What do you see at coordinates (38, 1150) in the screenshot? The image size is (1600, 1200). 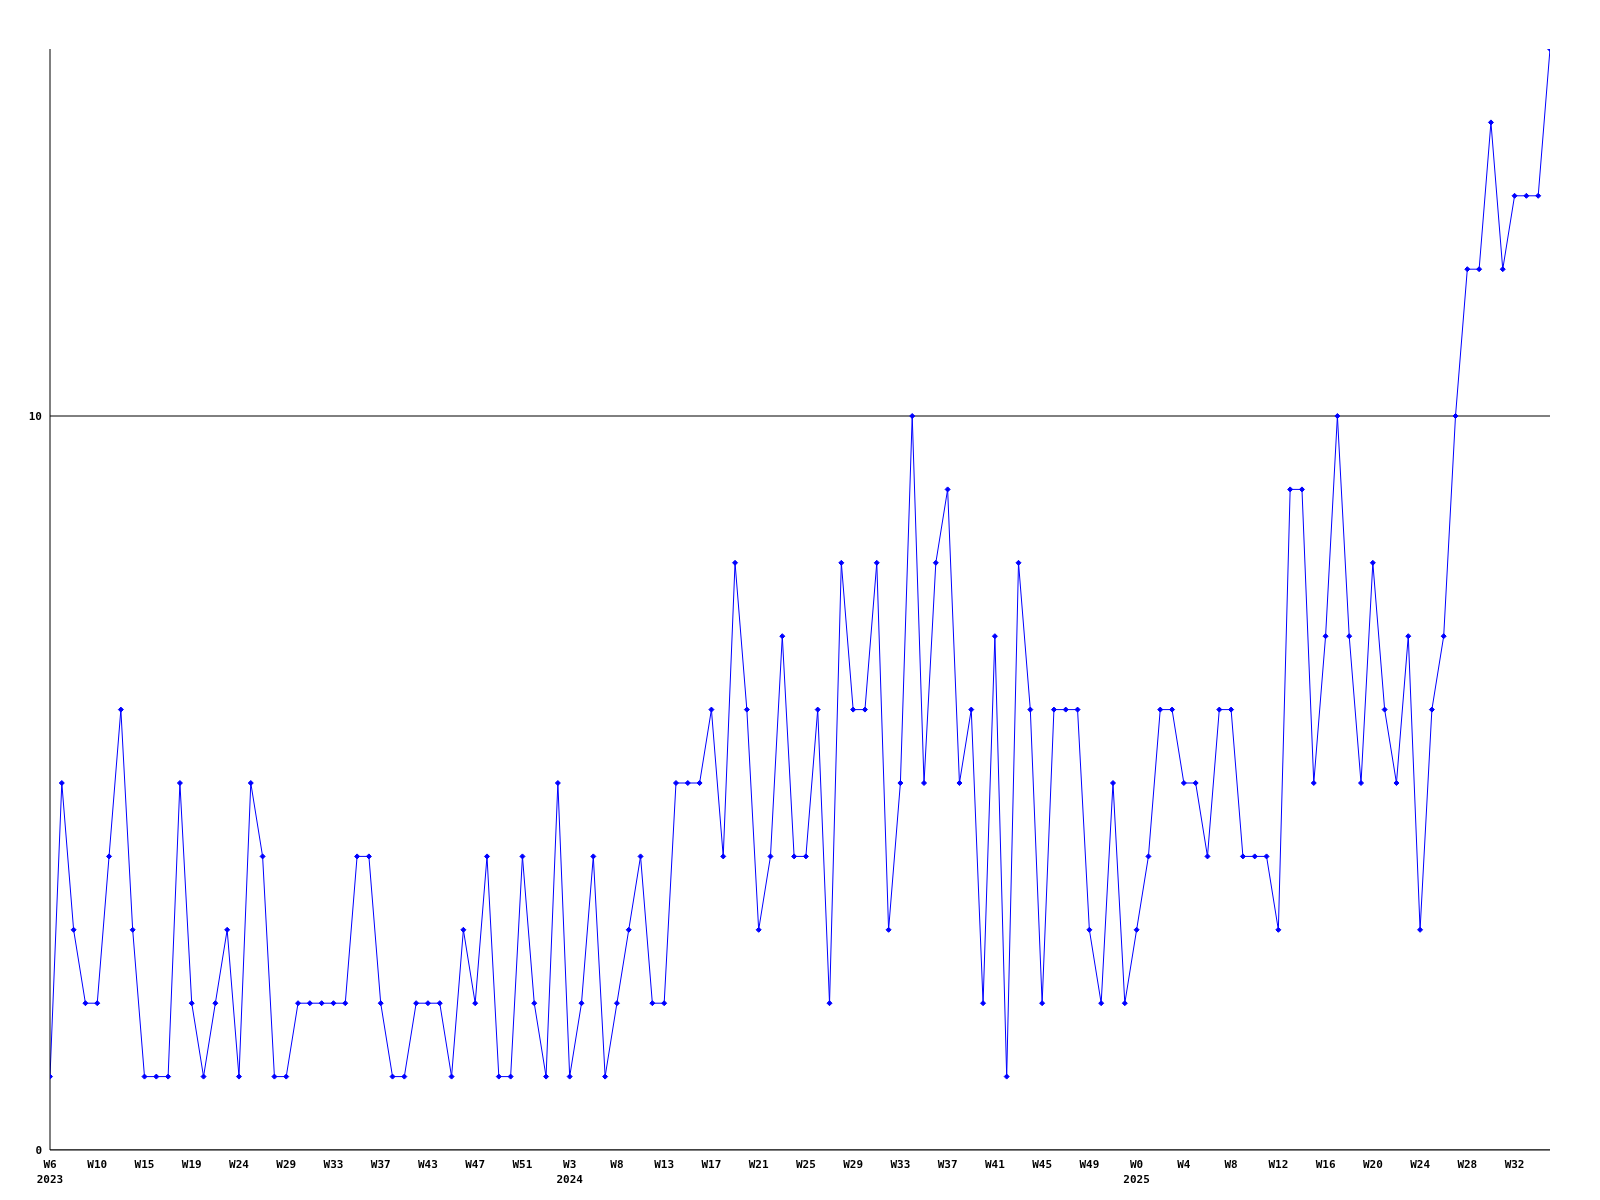 I see `y-tick-label: 0` at bounding box center [38, 1150].